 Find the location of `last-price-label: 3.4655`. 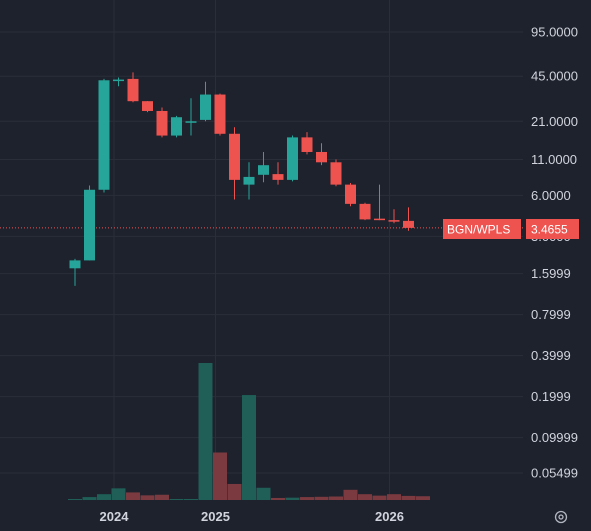

last-price-label: 3.4655 is located at coordinates (549, 230).